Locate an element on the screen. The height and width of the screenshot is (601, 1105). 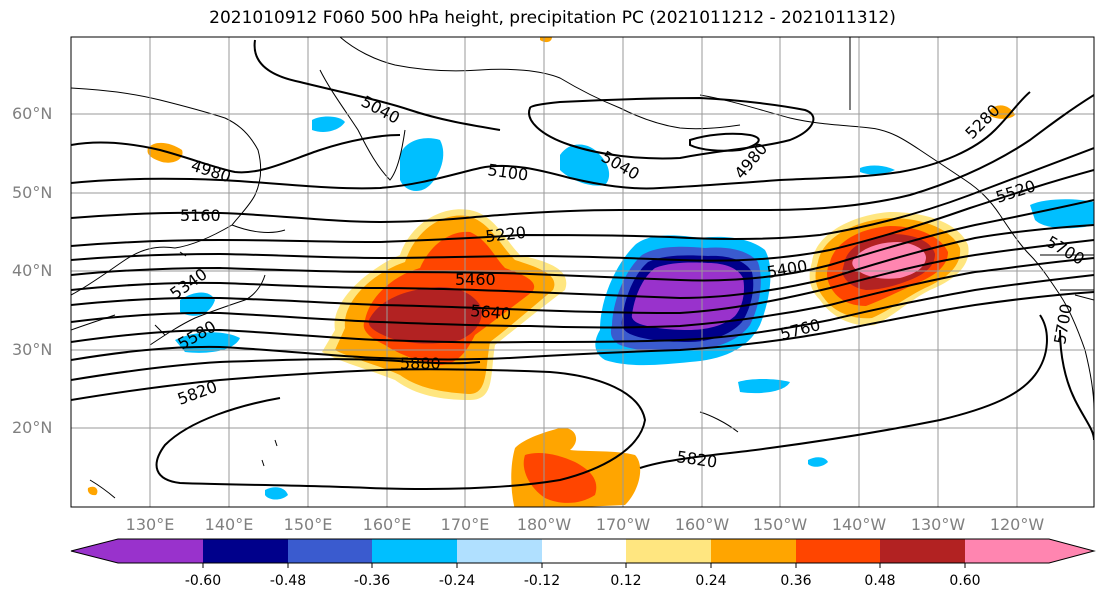
contour-label: 5160 is located at coordinates (200, 215).